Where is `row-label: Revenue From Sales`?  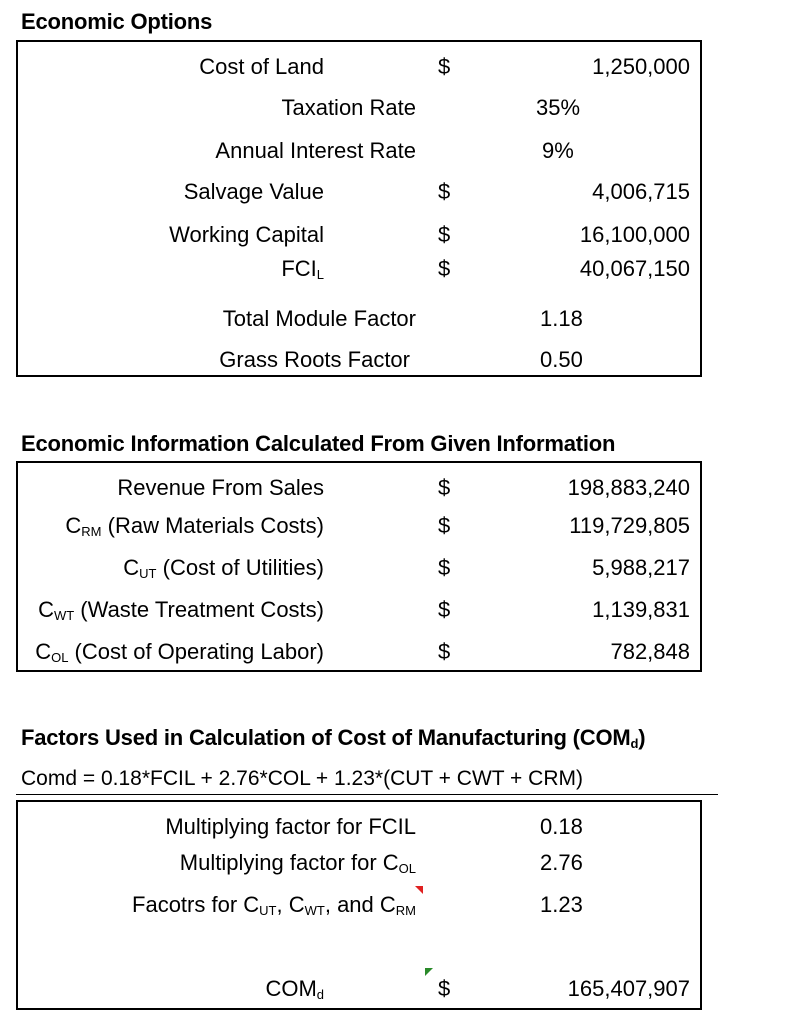 row-label: Revenue From Sales is located at coordinates (220, 487).